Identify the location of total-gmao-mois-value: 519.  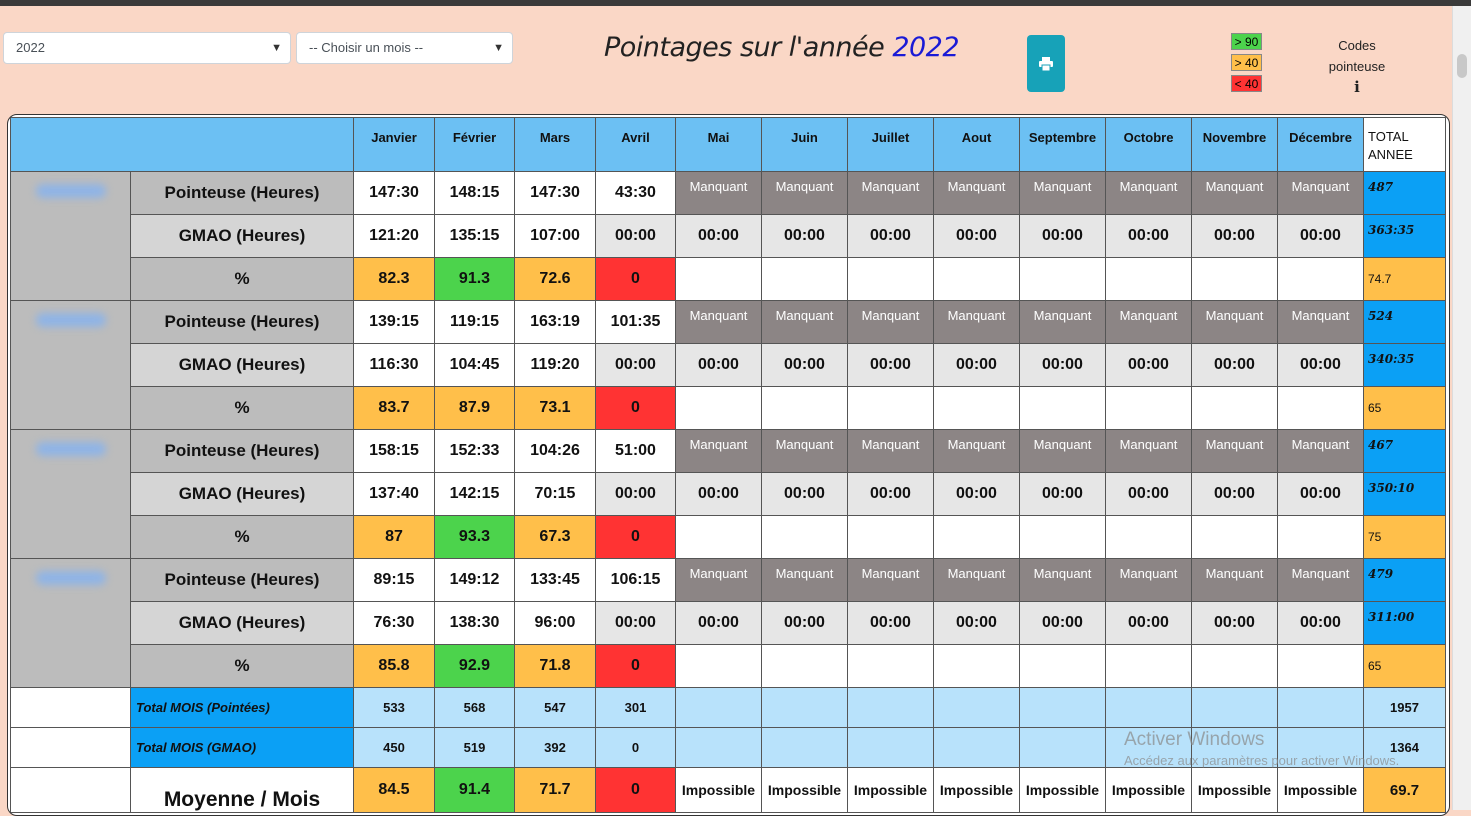
(474, 747).